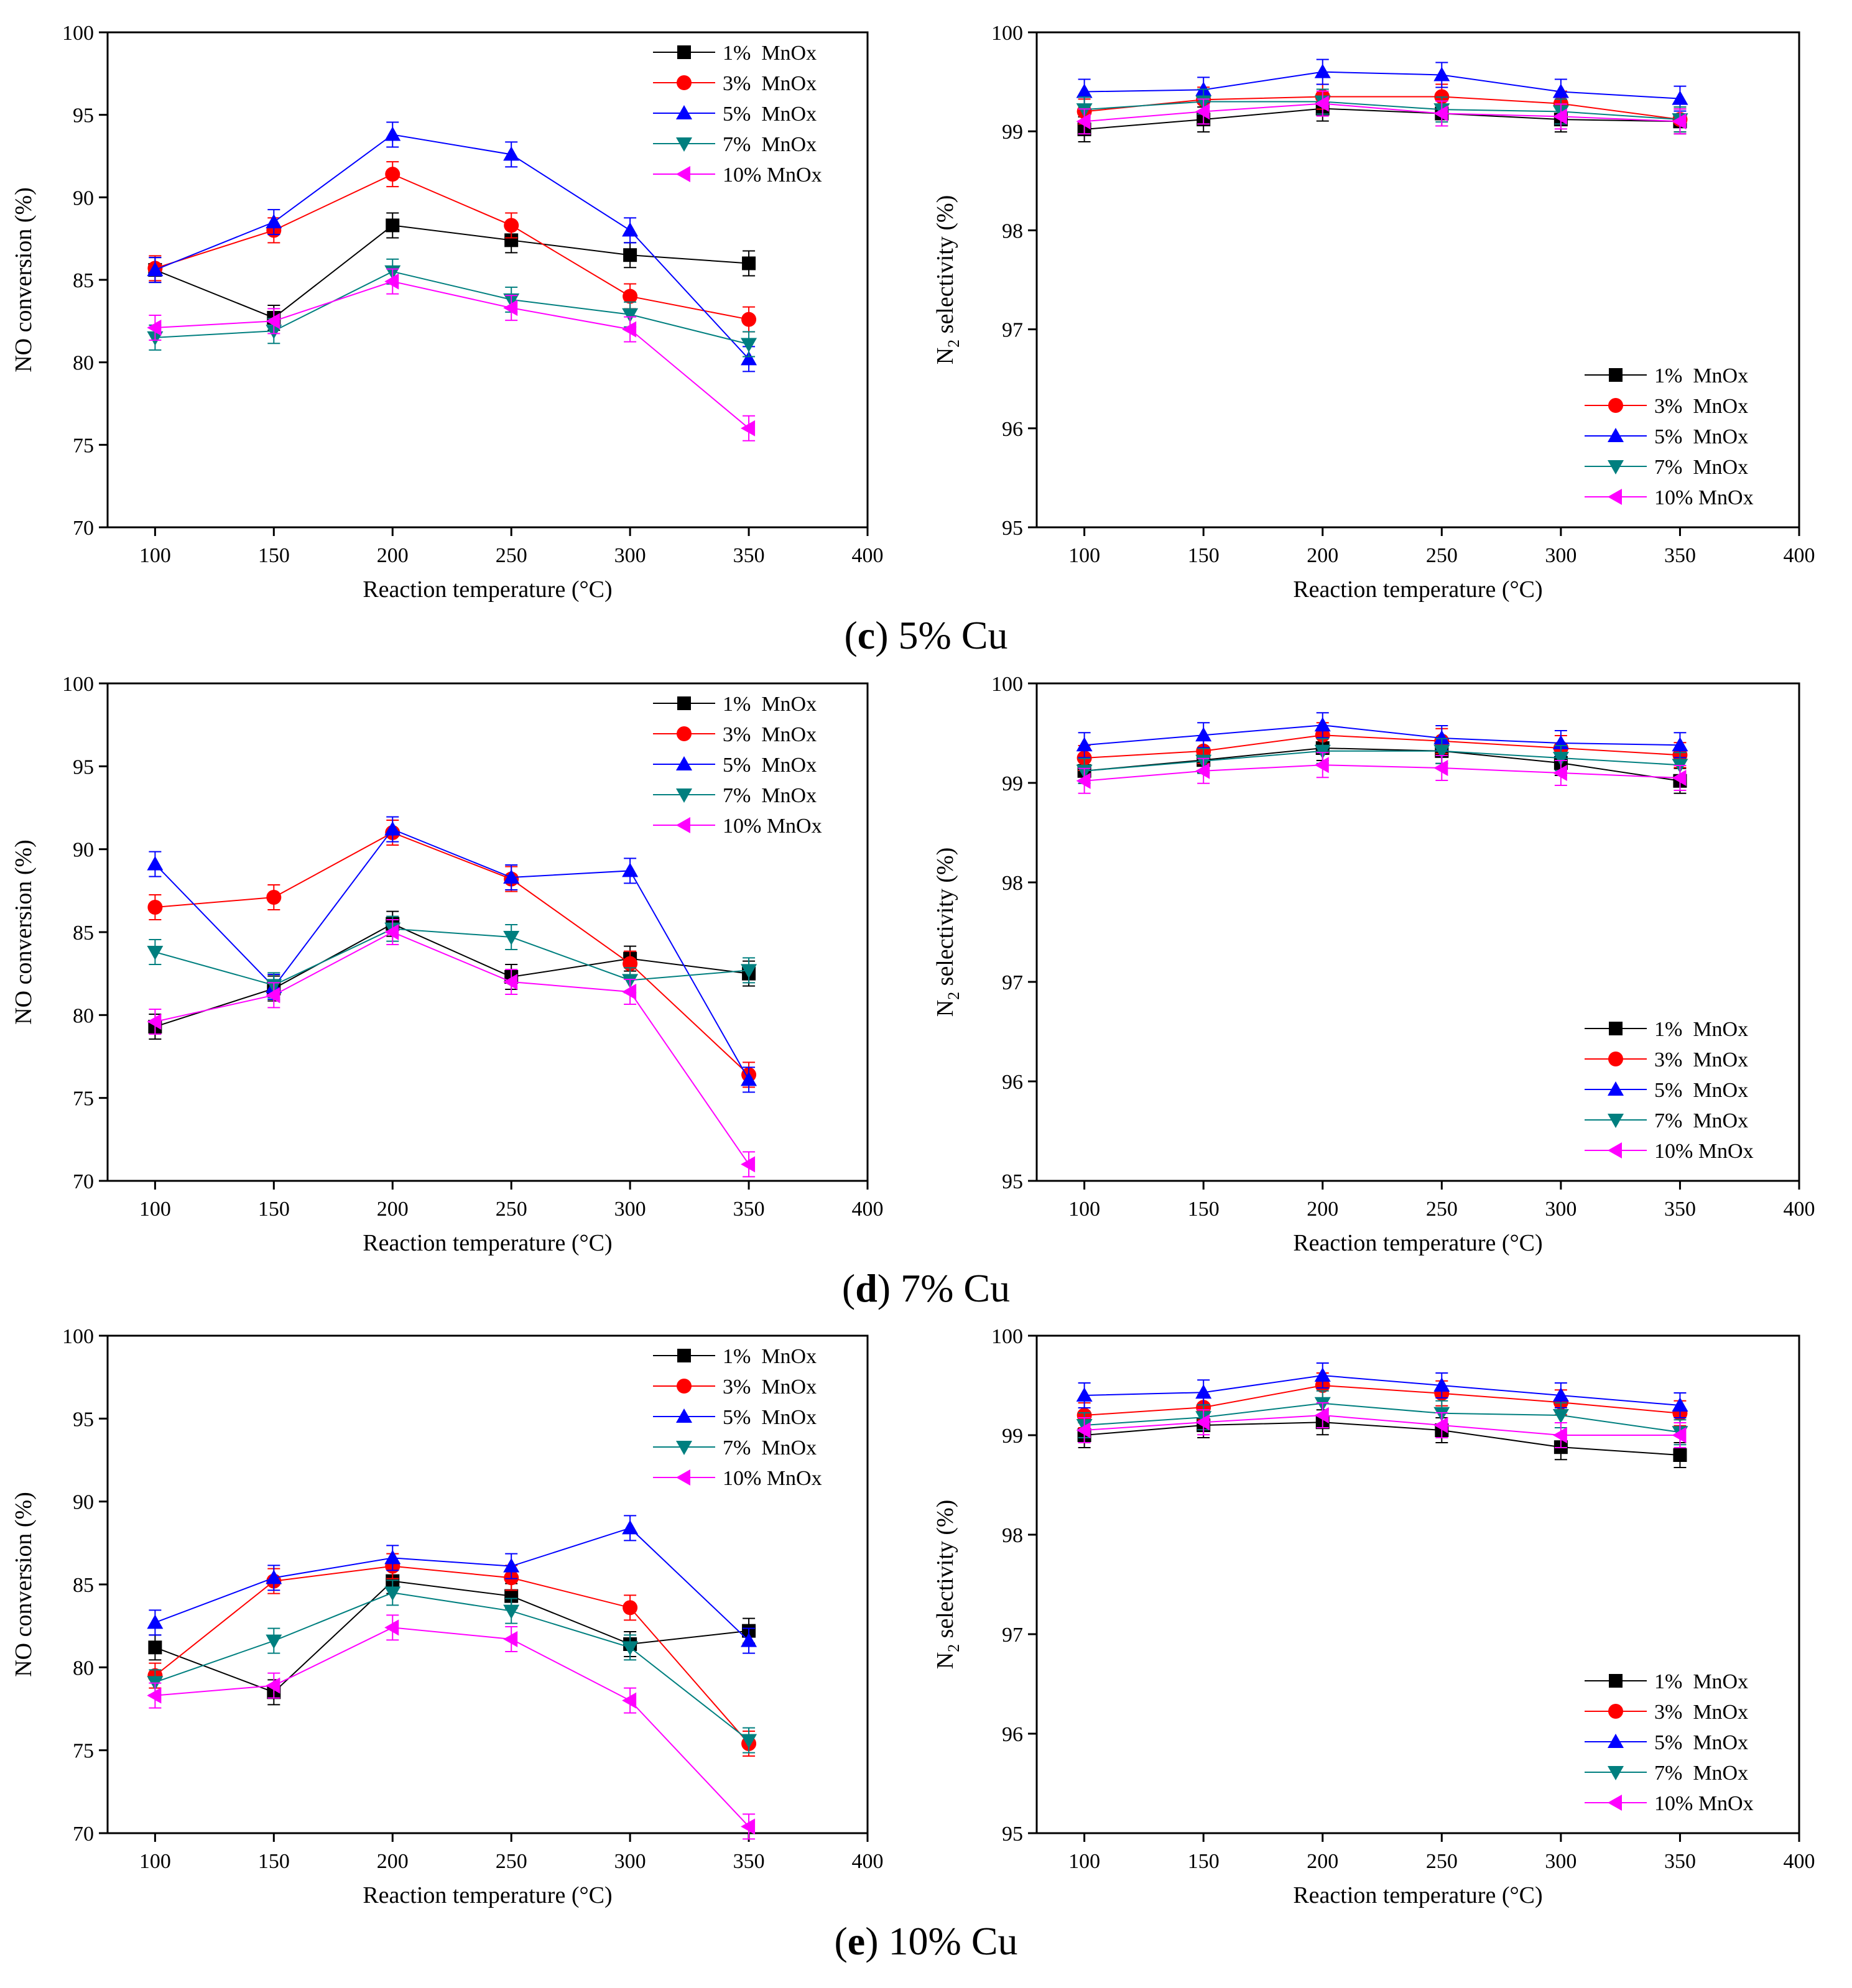  What do you see at coordinates (1204, 1861) in the screenshot?
I see `x-tick-label: 150` at bounding box center [1204, 1861].